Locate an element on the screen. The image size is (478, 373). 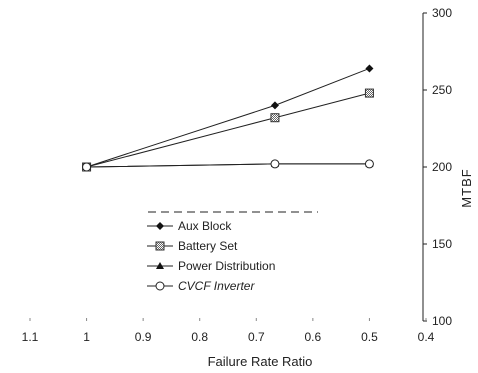
legend-label: CVCF Inverter is located at coordinates (216, 286).